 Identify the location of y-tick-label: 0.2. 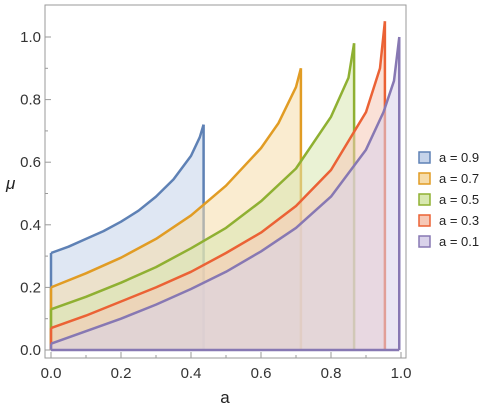
(30, 287).